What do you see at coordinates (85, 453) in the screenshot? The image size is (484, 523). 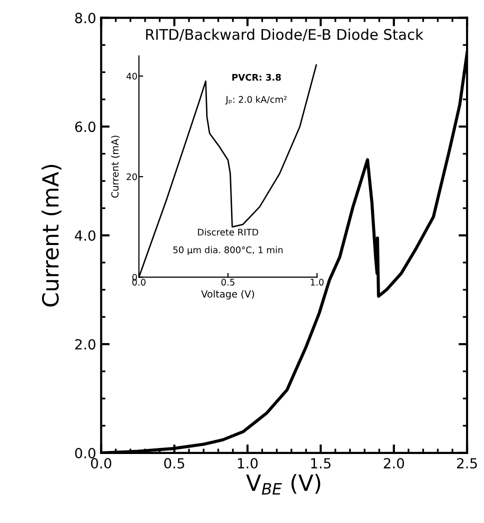 I see `y-tick-label: 0.0` at bounding box center [85, 453].